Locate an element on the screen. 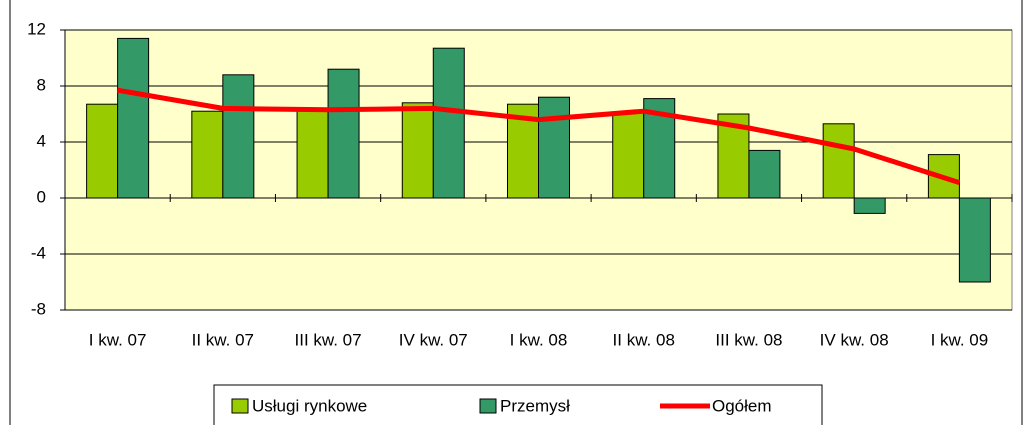 This screenshot has width=1032, height=425. x-tick-label: II kw. 08 is located at coordinates (644, 339).